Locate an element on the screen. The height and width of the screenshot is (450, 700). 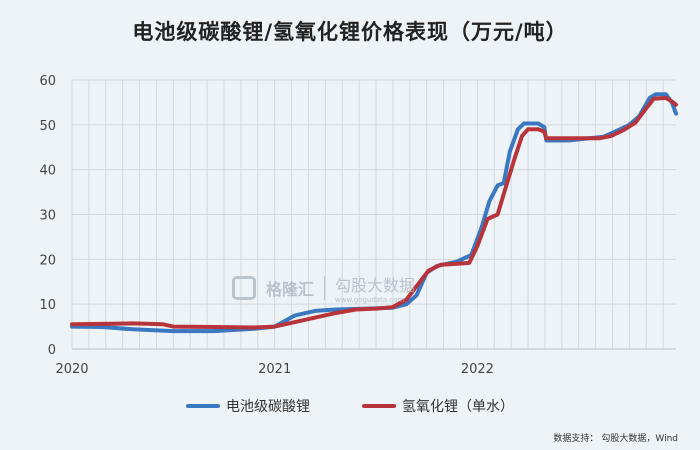
x-tick-label-2020: 2020 is located at coordinates (71, 369).